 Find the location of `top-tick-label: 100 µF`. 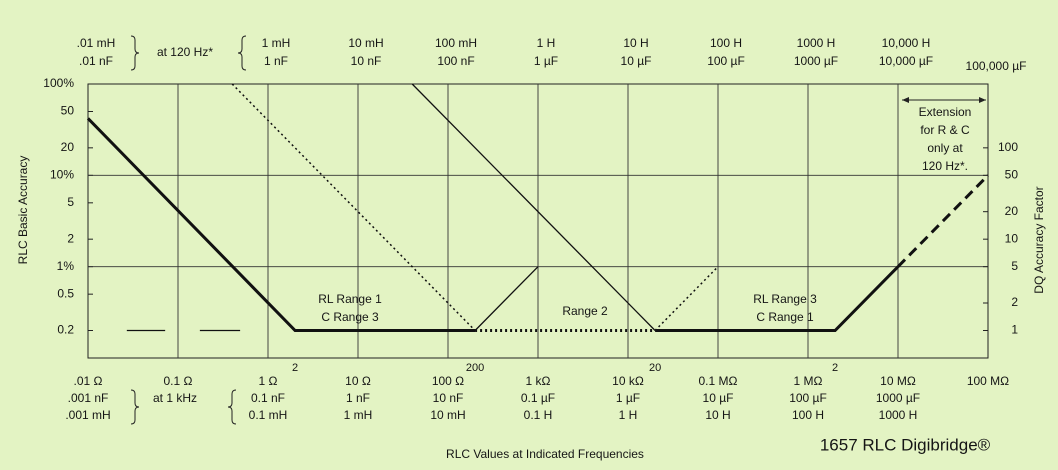

top-tick-label: 100 µF is located at coordinates (726, 61).